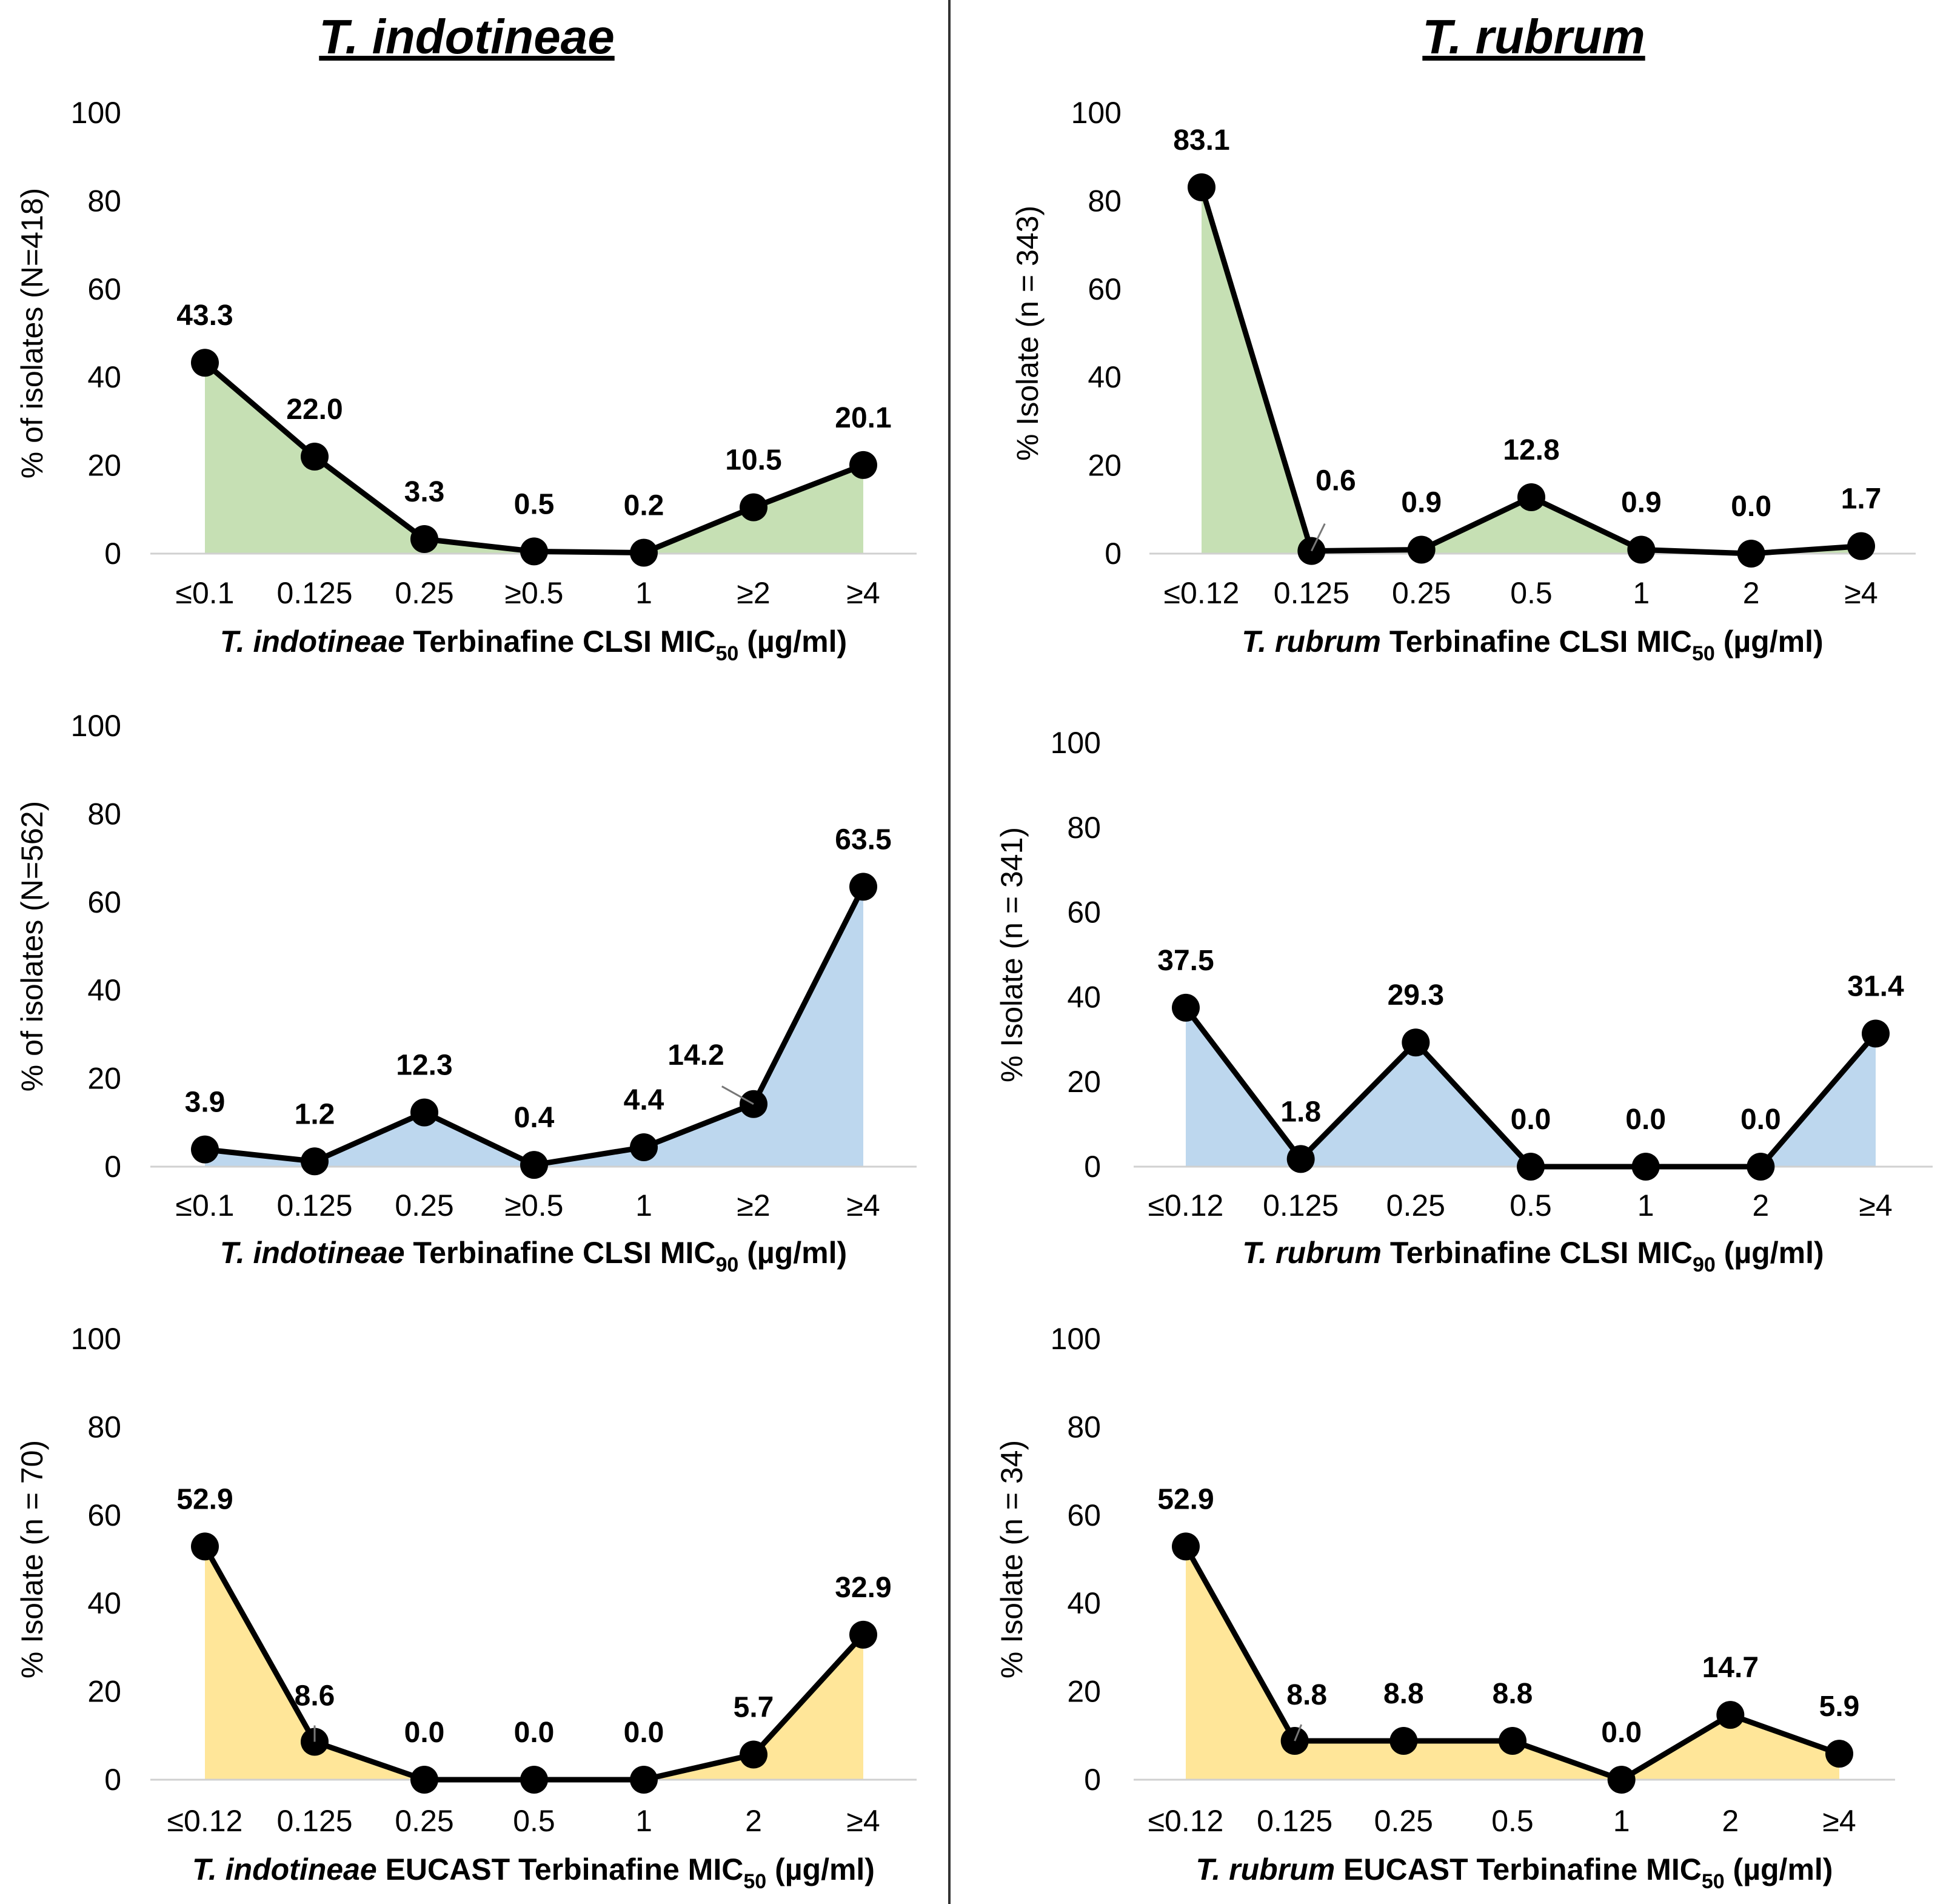 This screenshot has width=1946, height=1904. Describe the element at coordinates (32, 1559) in the screenshot. I see `y-axis-label: % Isolate (n = 70)` at that location.